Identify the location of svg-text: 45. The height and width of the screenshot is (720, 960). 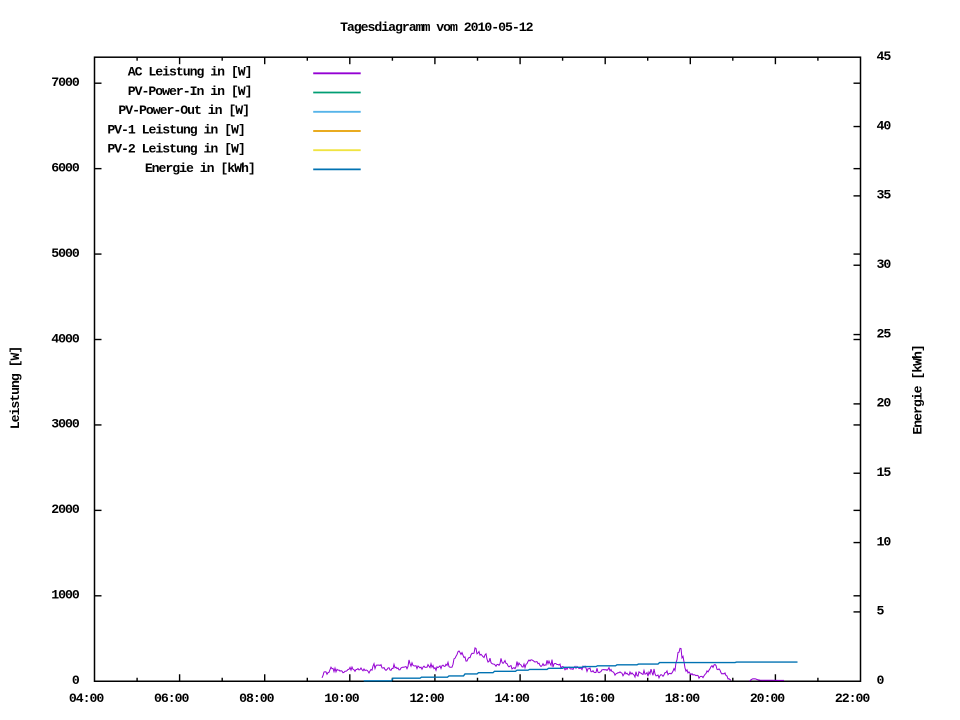
(884, 56).